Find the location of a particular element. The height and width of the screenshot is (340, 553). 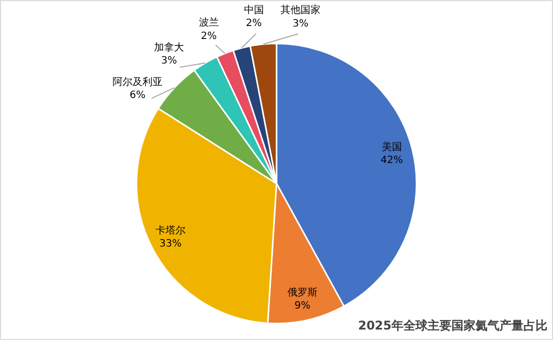

data-label: 6% is located at coordinates (138, 96).